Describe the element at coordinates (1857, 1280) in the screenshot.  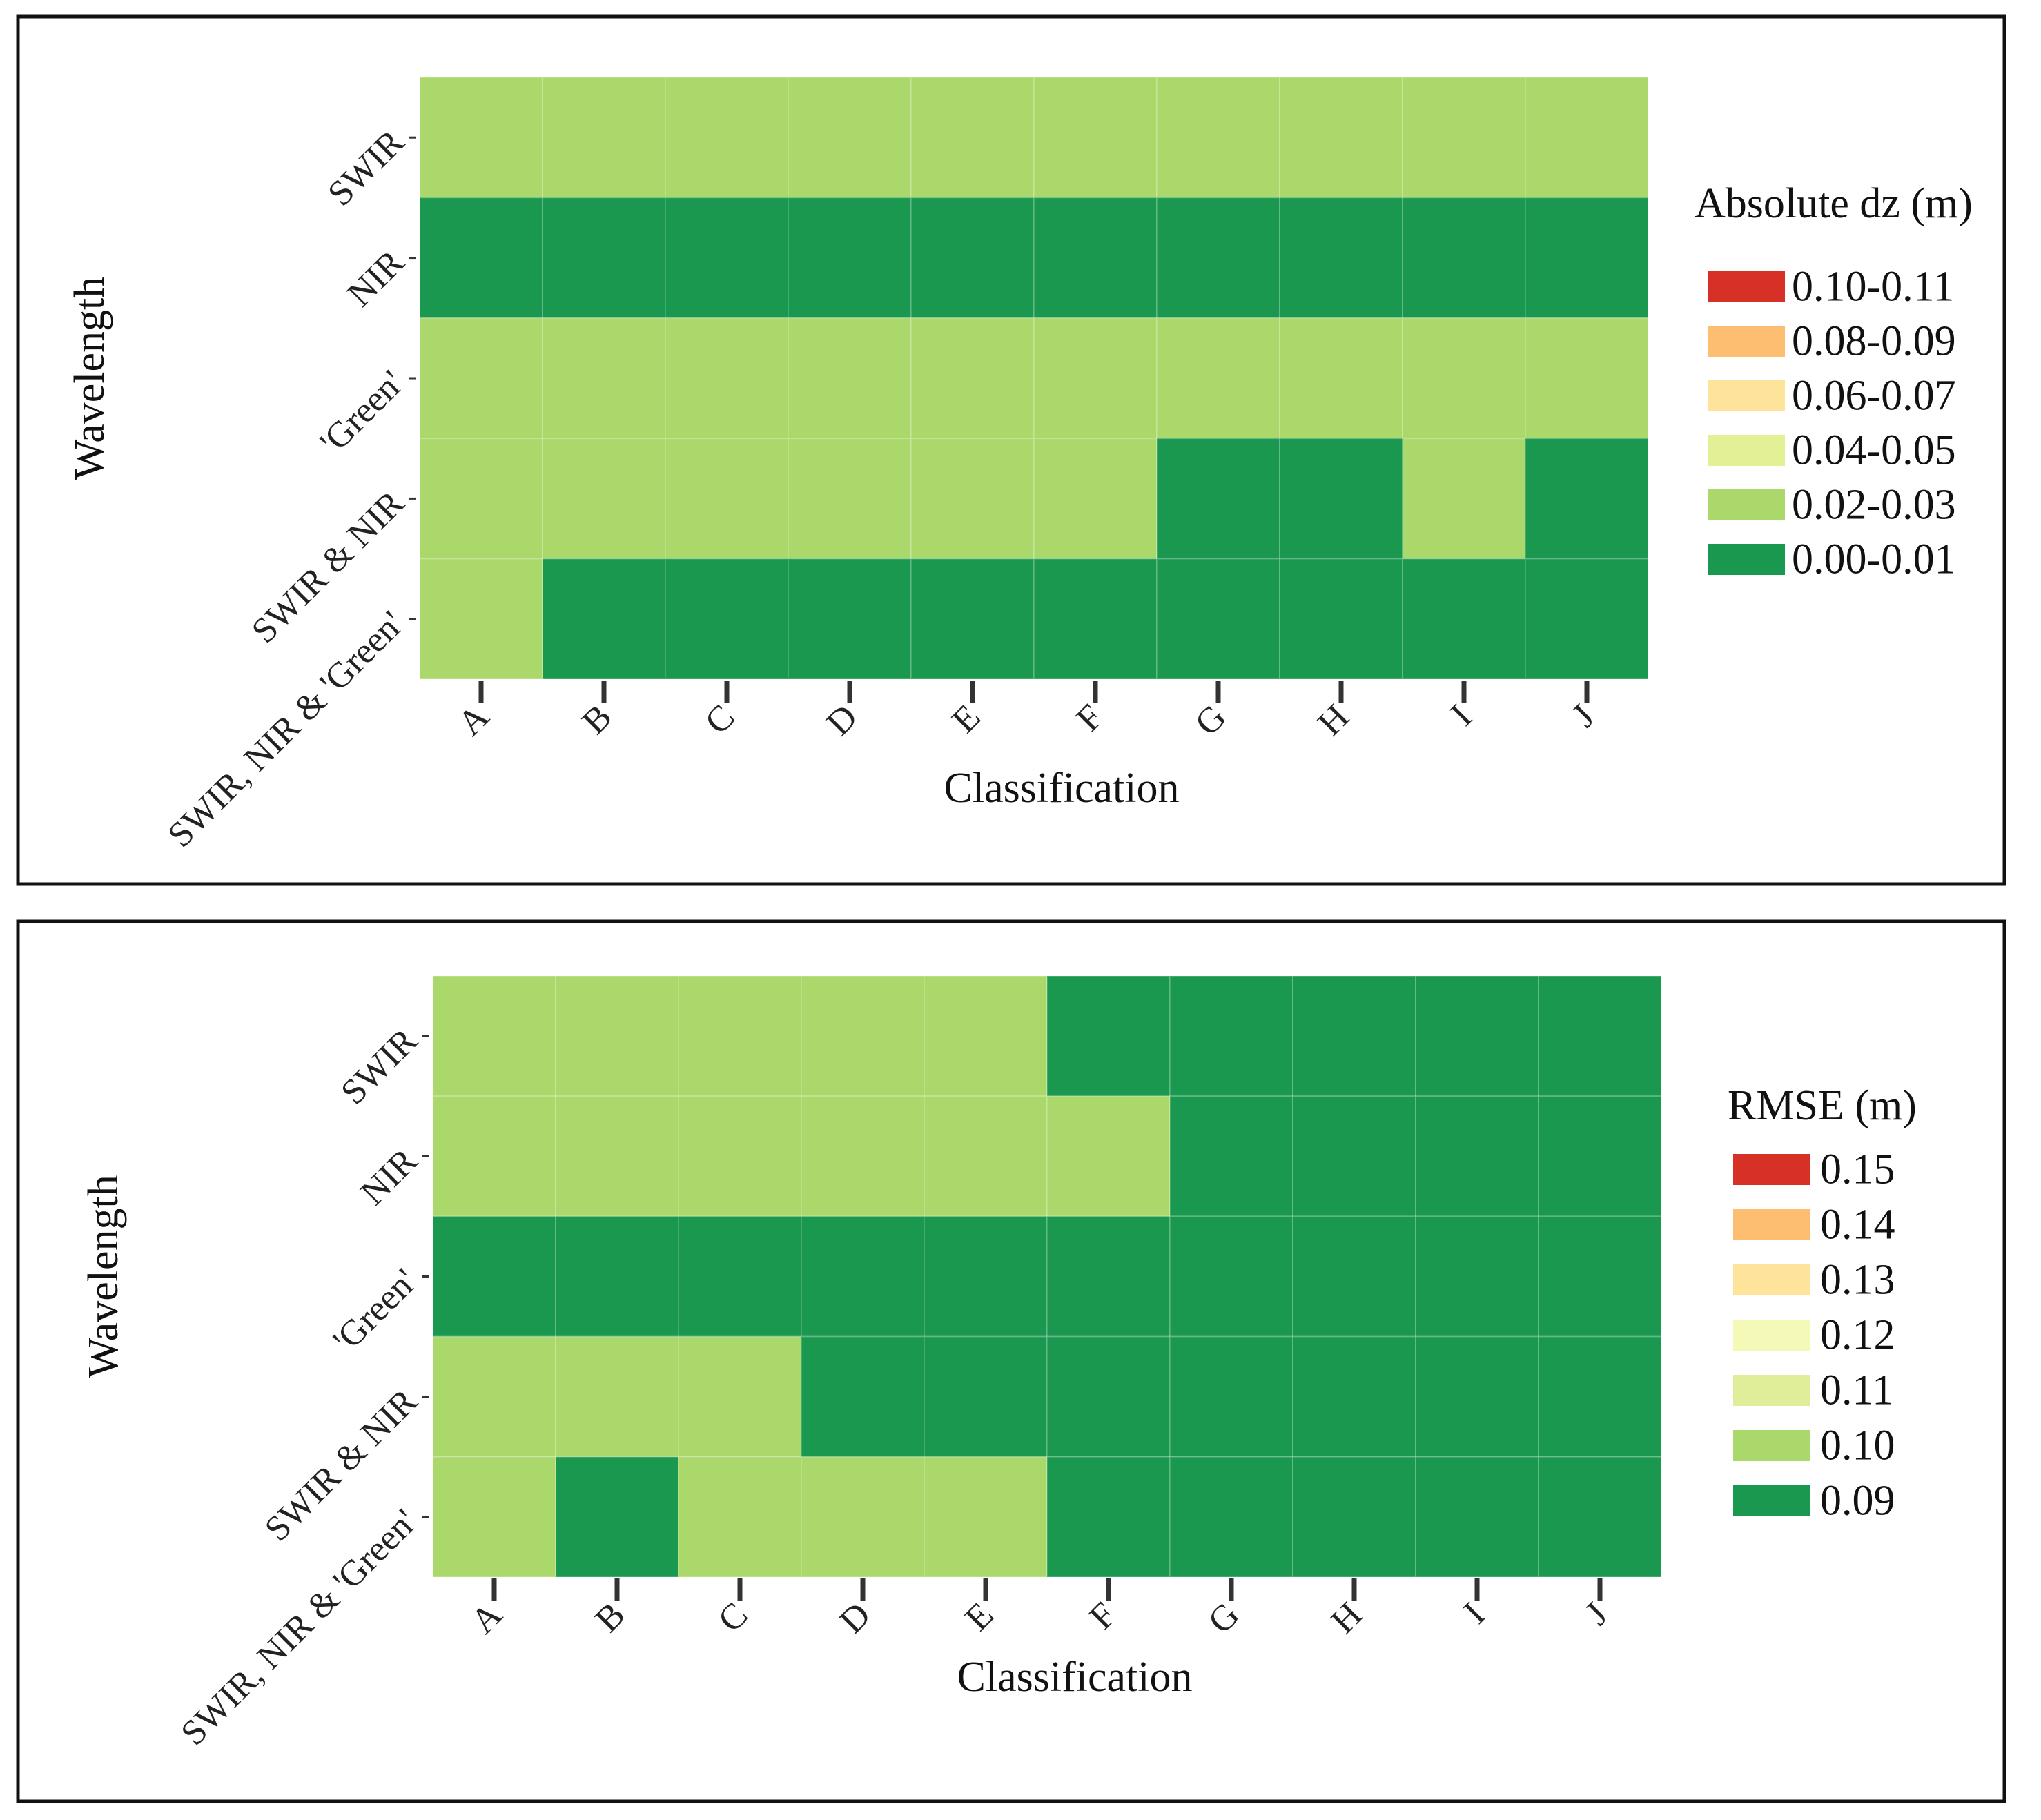
I see `legend-label: 0.13` at that location.